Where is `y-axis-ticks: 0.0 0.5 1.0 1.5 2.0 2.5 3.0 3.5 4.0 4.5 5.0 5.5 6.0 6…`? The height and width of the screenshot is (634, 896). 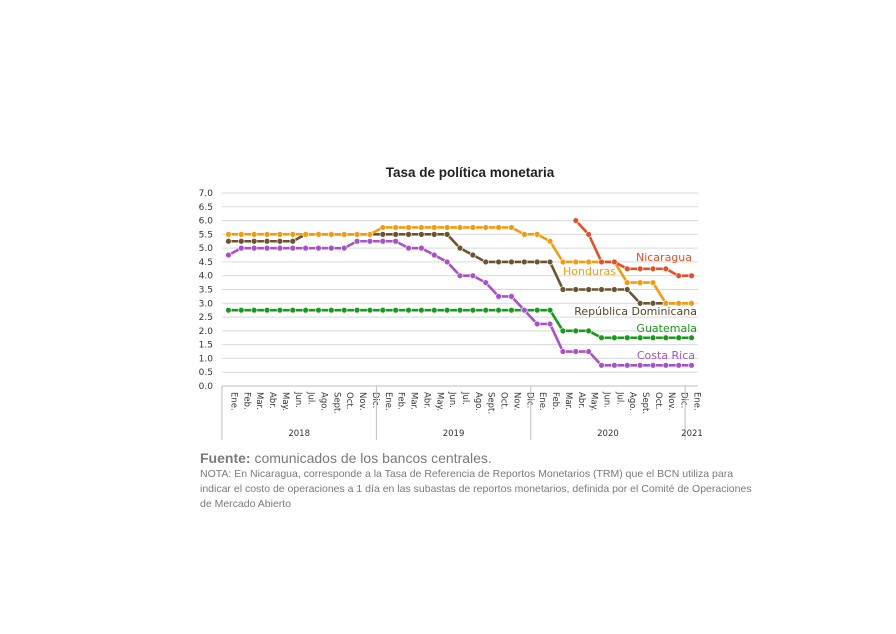
y-axis-ticks: 0.0 0.5 1.0 1.5 2.0 2.5 3.0 3.5 4.0 4.5 5.0 5.5 6.0 6… is located at coordinates (206, 290).